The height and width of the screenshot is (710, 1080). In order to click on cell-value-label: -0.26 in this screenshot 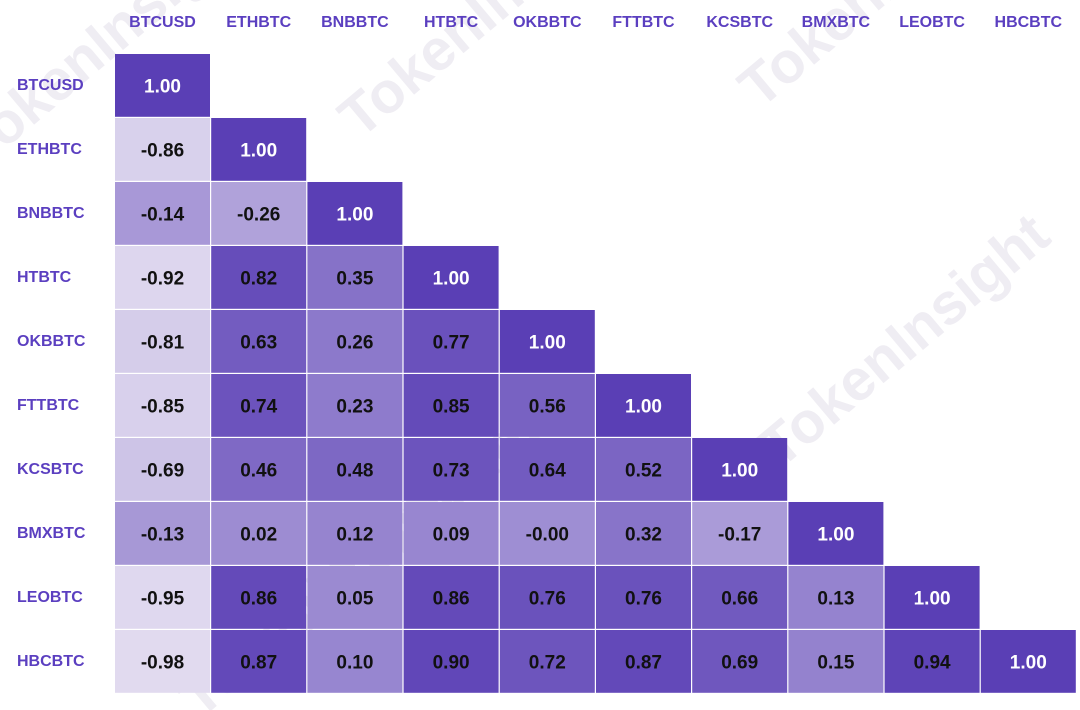, I will do `click(258, 214)`.